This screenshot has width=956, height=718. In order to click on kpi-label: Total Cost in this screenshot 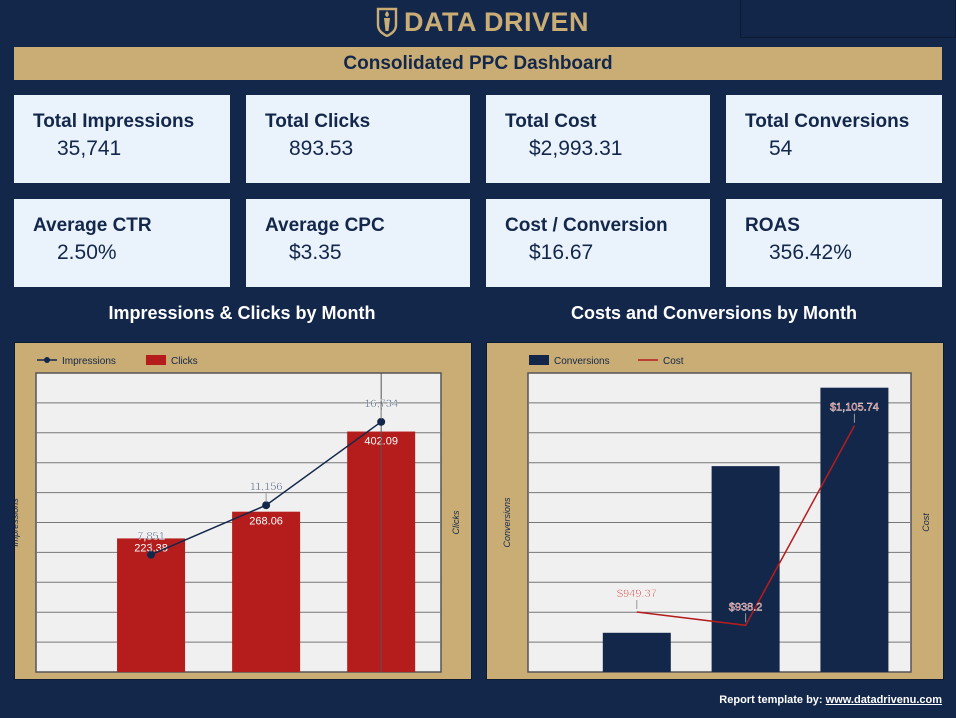, I will do `click(551, 121)`.